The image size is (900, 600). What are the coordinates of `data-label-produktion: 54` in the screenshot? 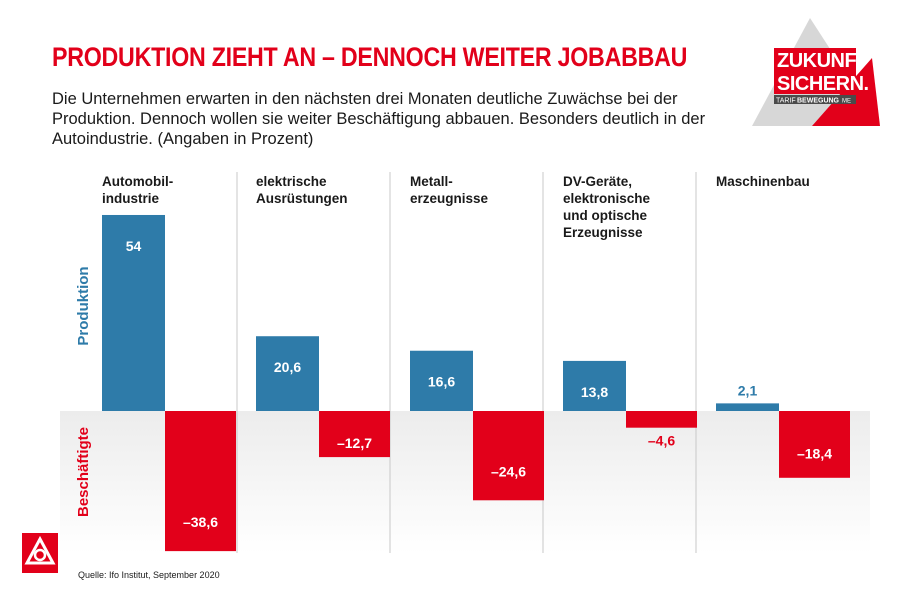 It's located at (134, 246).